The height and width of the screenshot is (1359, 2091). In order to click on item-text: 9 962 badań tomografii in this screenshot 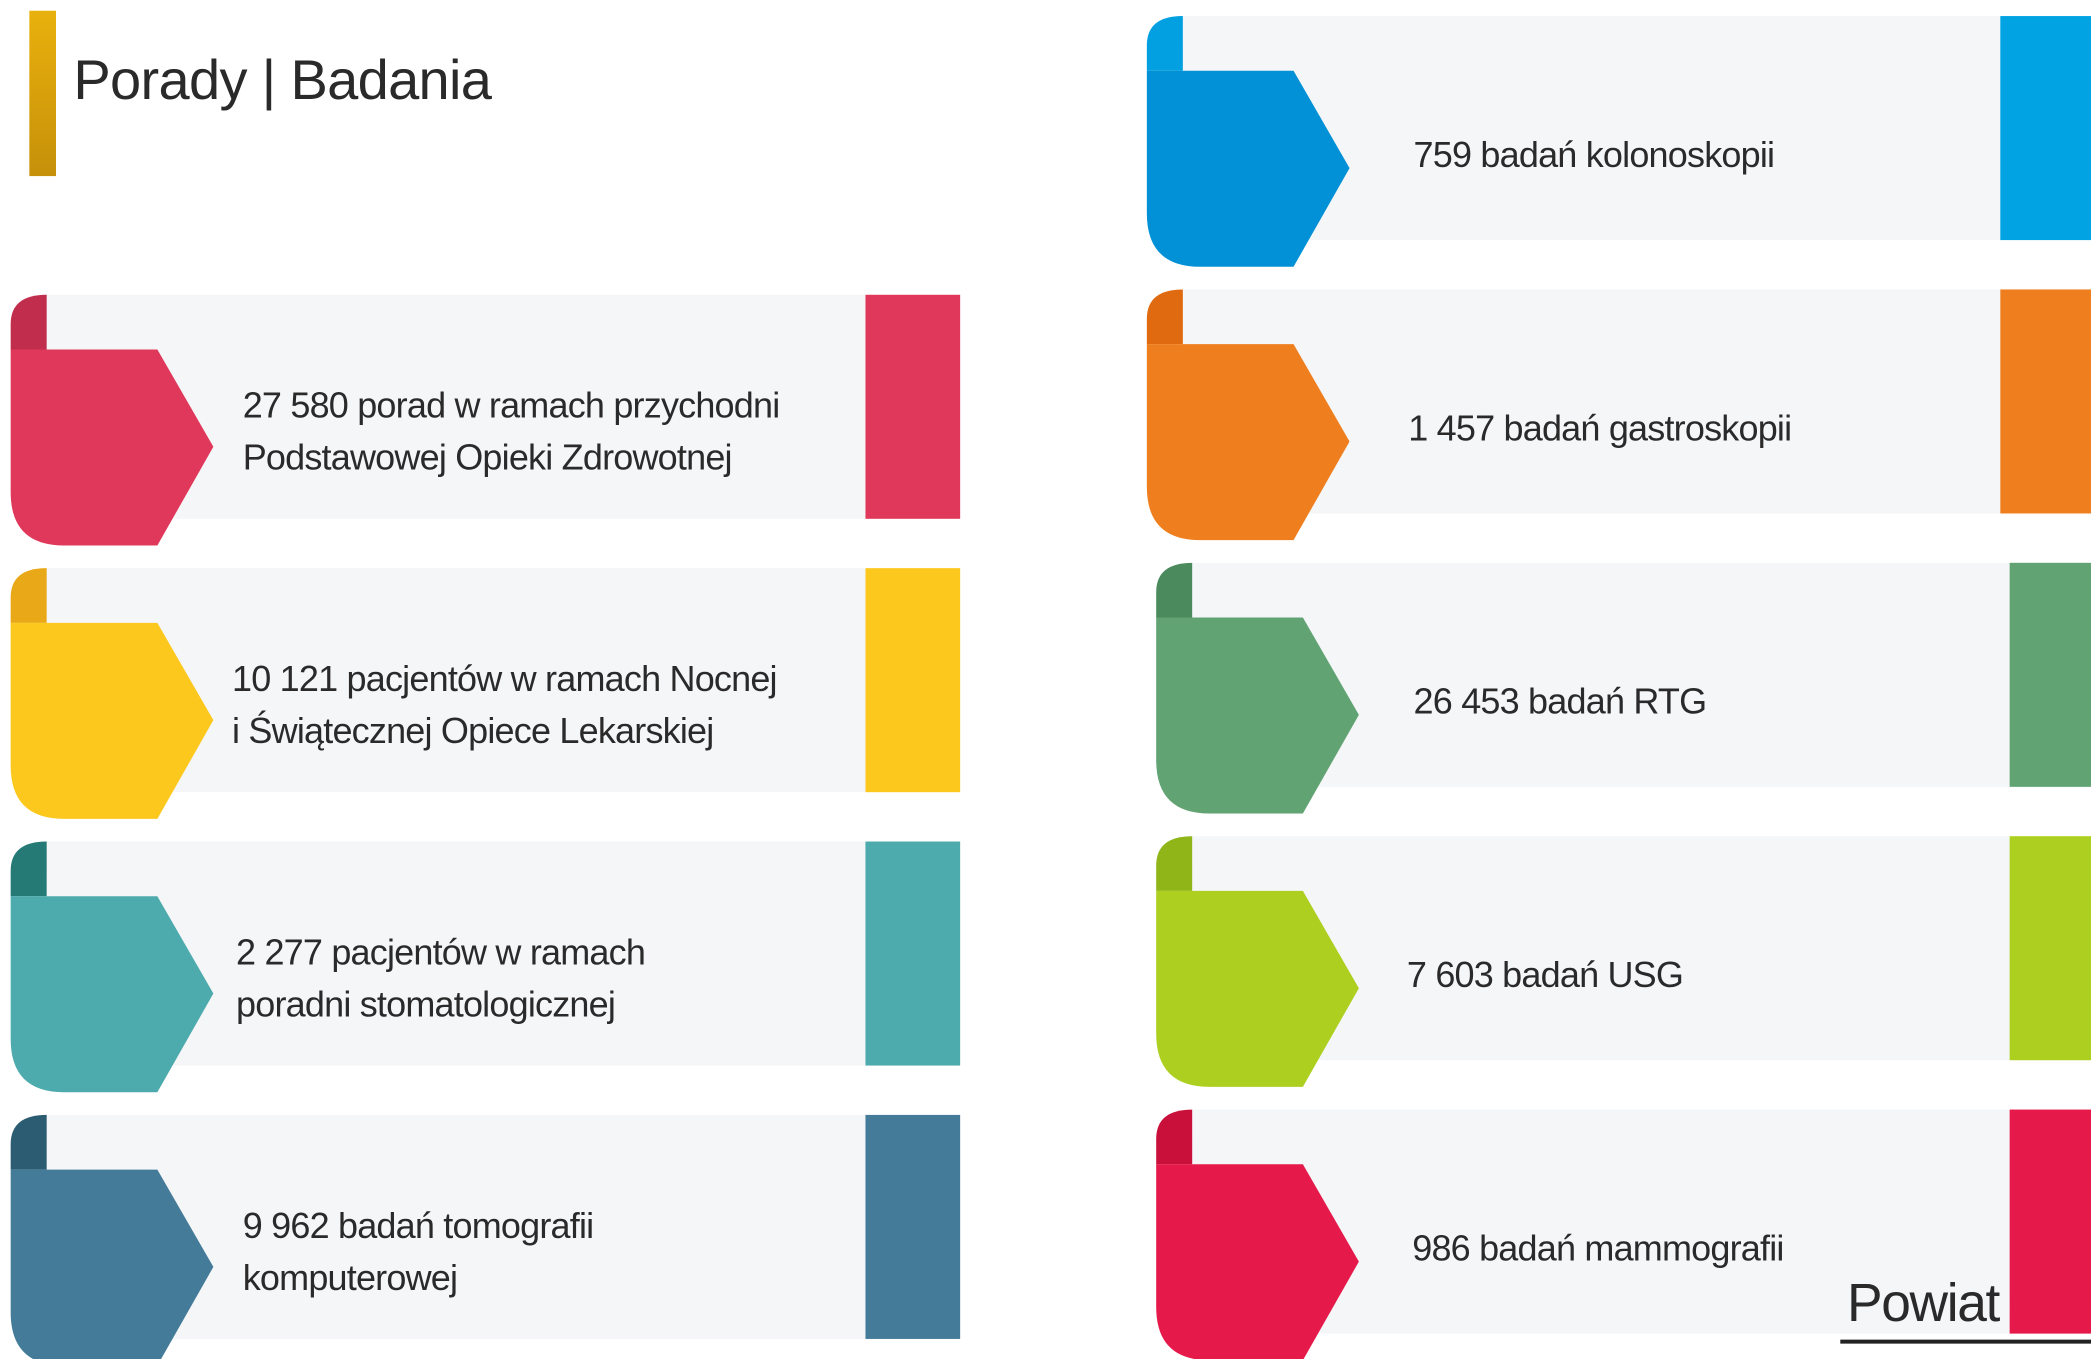, I will do `click(418, 1225)`.